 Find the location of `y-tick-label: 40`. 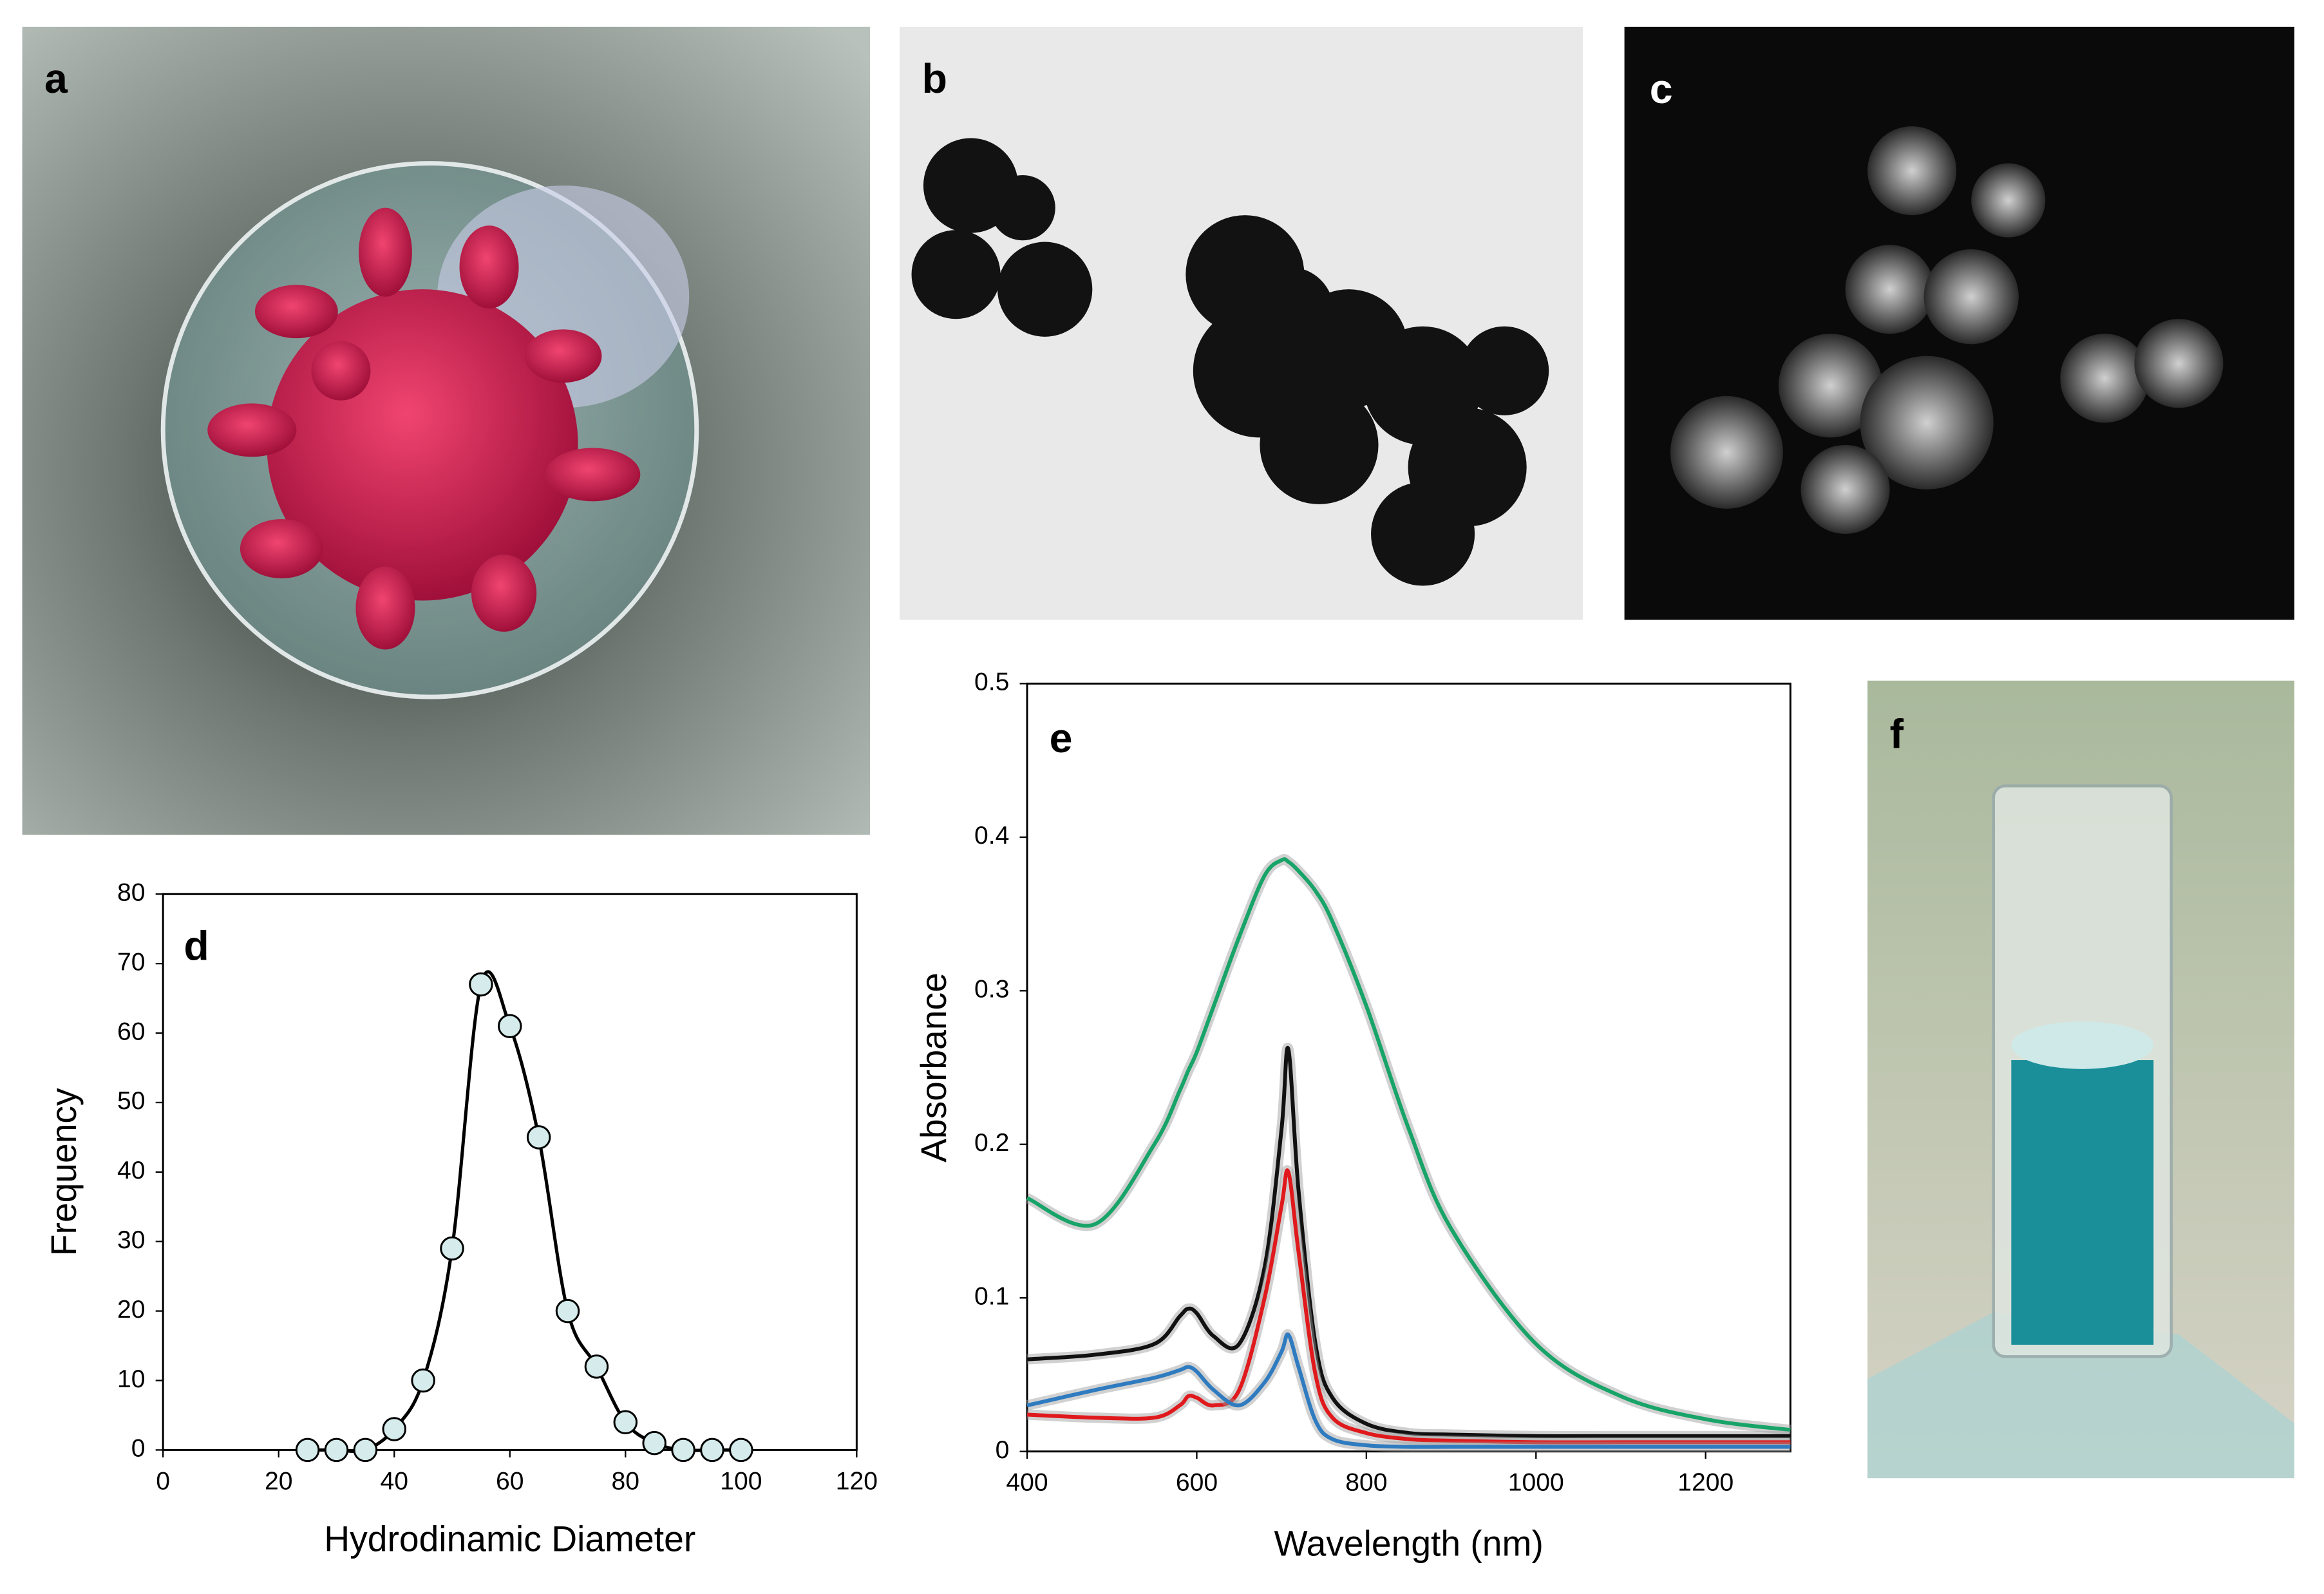

y-tick-label: 40 is located at coordinates (131, 1171).